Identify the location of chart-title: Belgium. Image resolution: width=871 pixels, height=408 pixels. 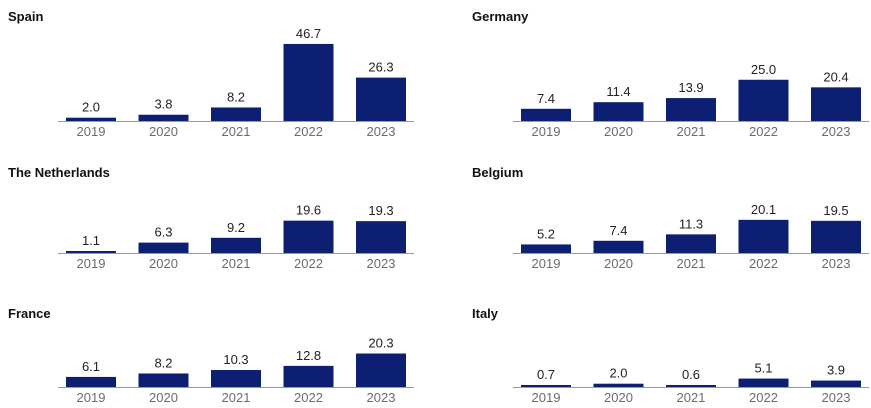
(497, 172).